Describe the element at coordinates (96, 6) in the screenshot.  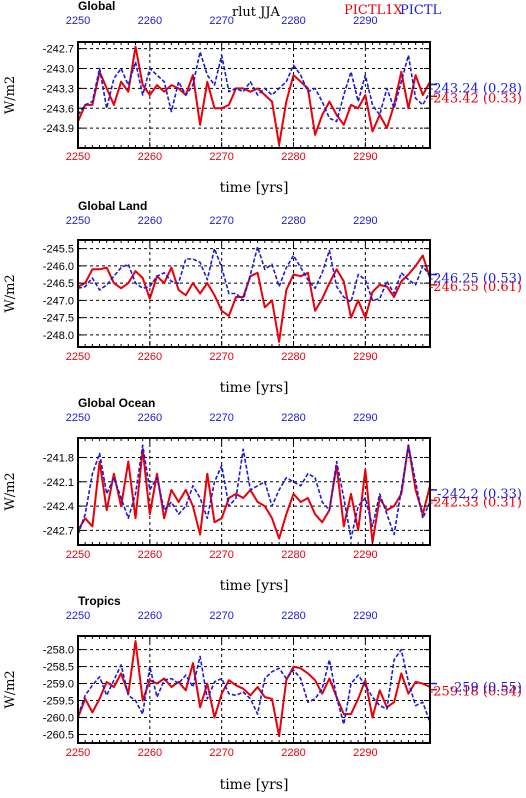
I see `panel-title: Global` at that location.